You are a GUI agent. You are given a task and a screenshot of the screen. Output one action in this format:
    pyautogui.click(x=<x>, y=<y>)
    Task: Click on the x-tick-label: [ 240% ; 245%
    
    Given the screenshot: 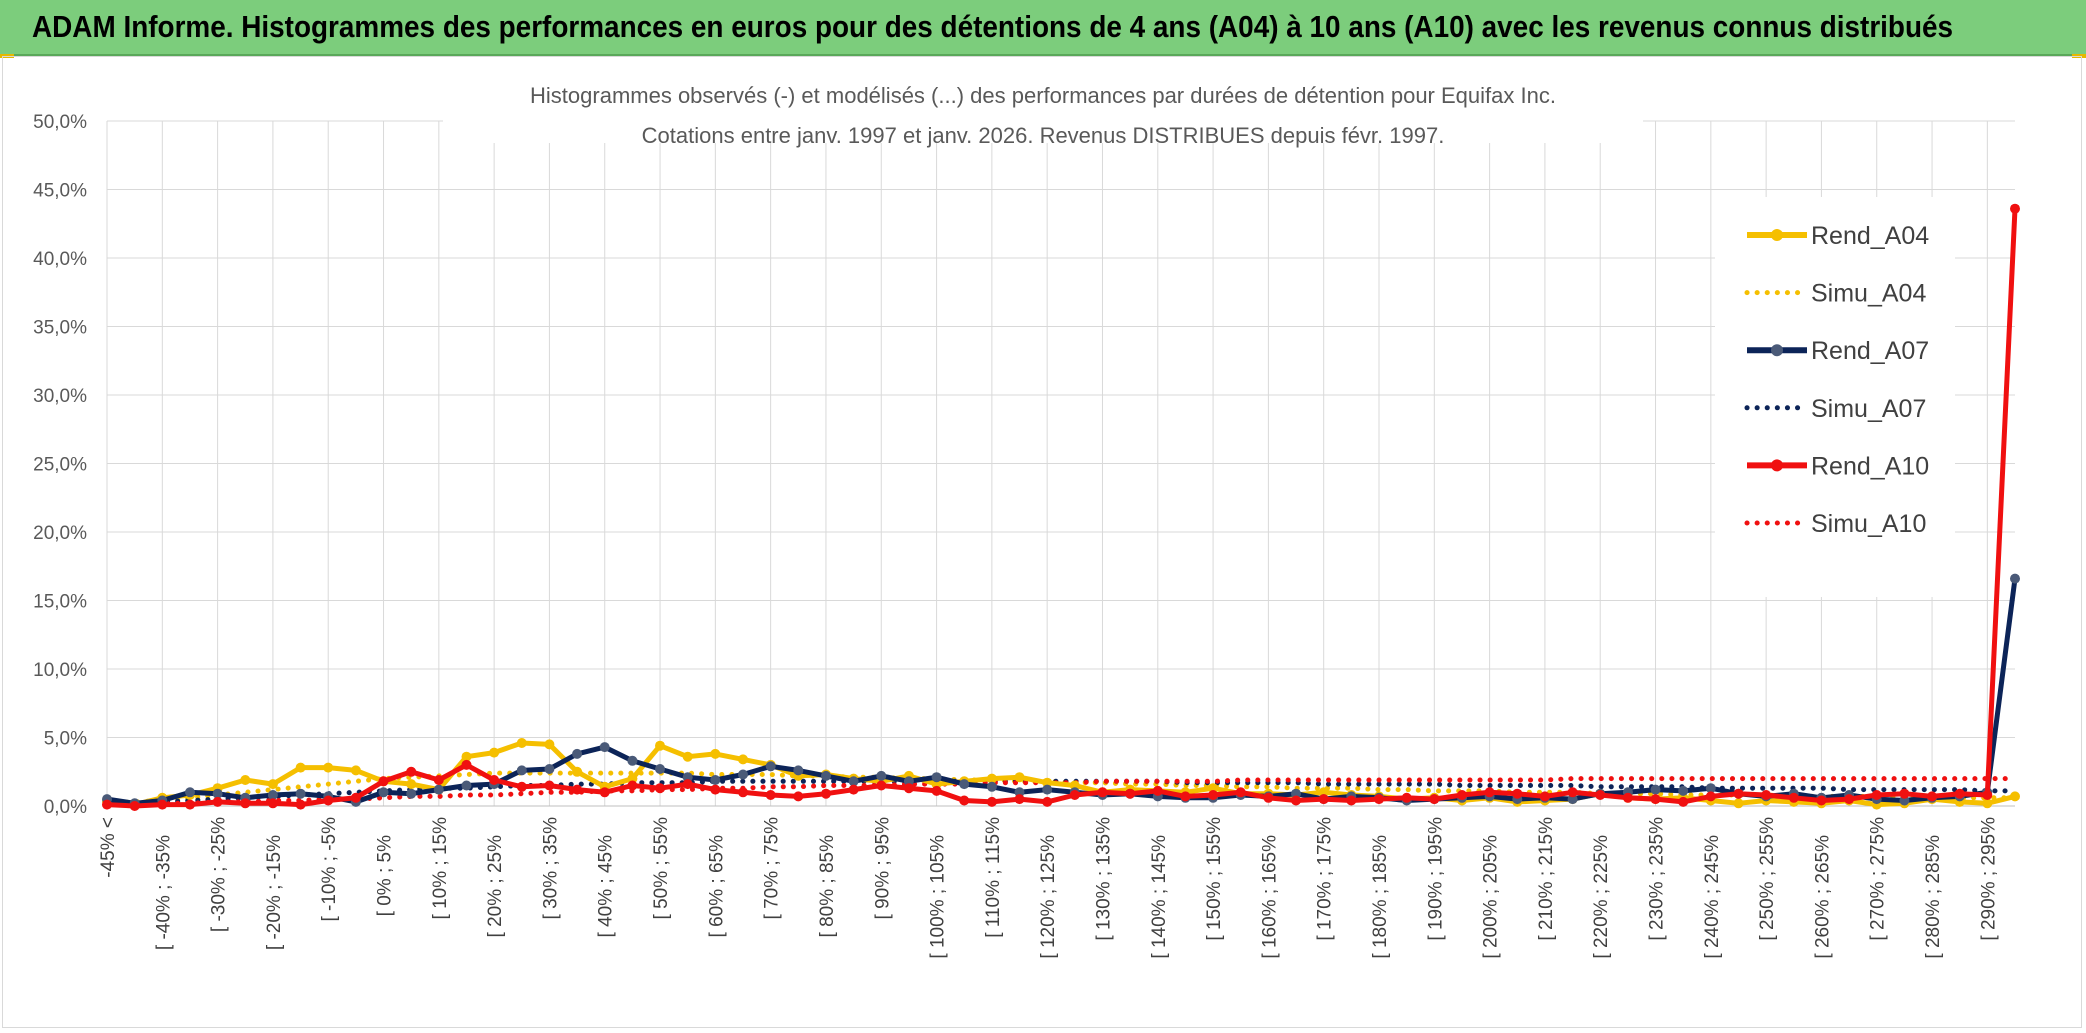 What is the action you would take?
    pyautogui.click(x=1712, y=897)
    